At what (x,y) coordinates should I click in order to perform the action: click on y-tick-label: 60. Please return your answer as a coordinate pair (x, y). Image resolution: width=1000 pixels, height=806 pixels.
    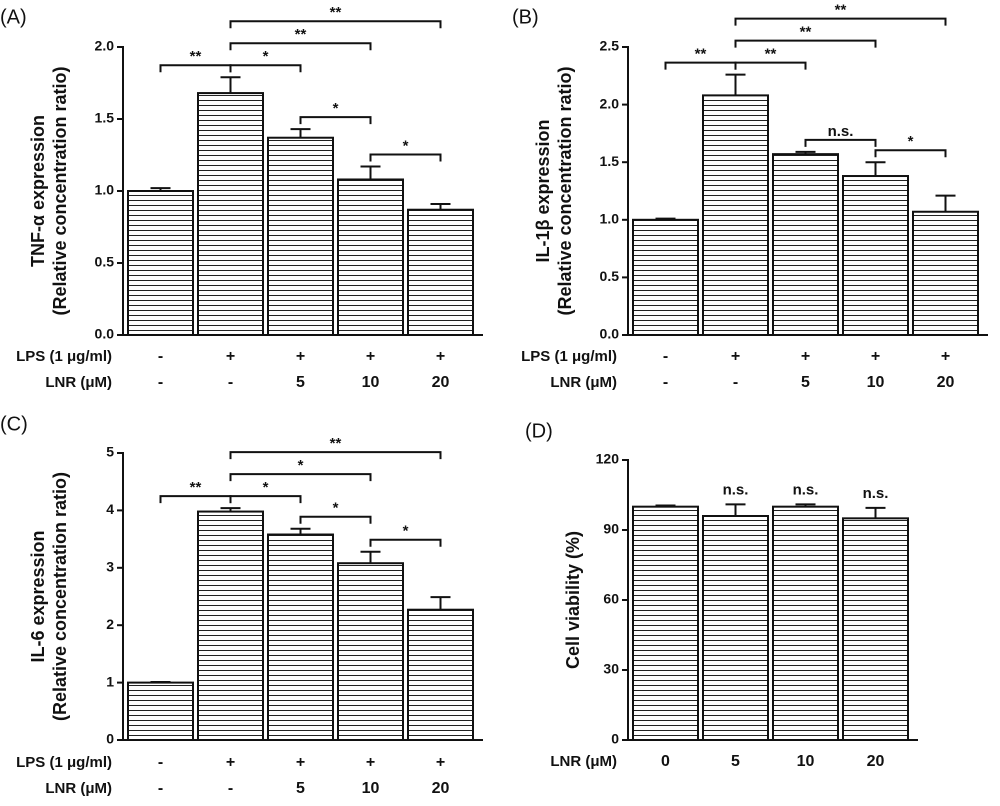
    Looking at the image, I should click on (611, 599).